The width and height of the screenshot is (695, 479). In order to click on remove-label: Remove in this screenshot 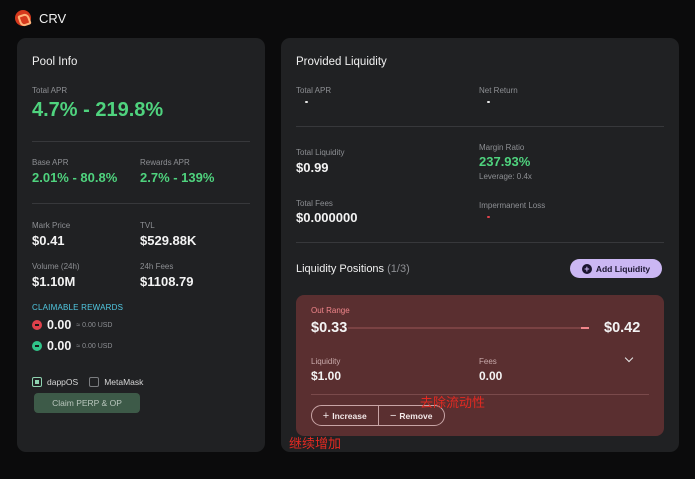, I will do `click(416, 415)`.